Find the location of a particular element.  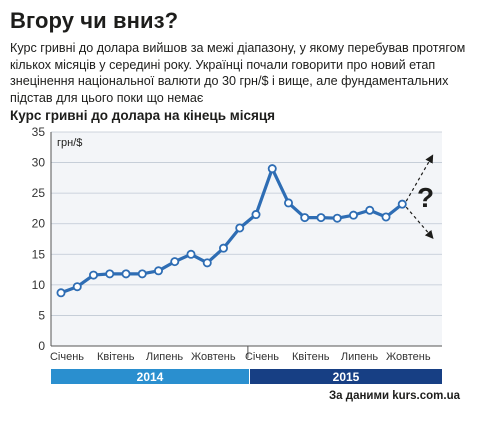

y-tick-label: 25 is located at coordinates (39, 193).